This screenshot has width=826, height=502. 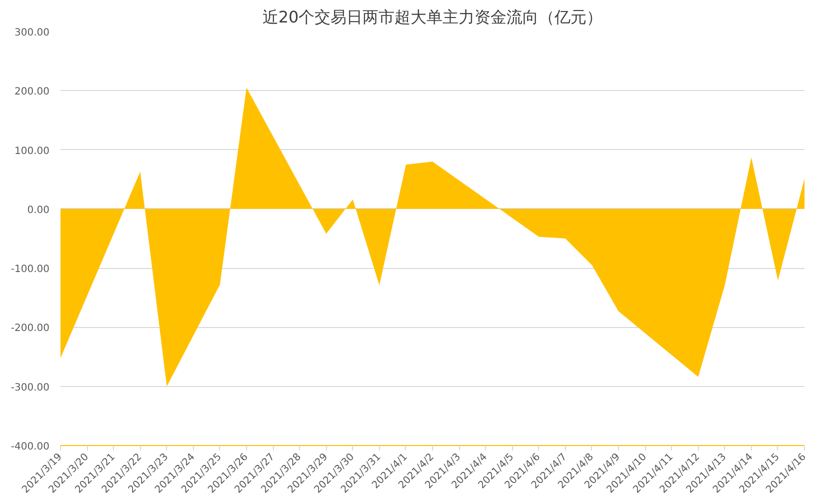 I want to click on chart-title: 近20个交易日两市超大单主力资金流向（亿元）, so click(x=432, y=17).